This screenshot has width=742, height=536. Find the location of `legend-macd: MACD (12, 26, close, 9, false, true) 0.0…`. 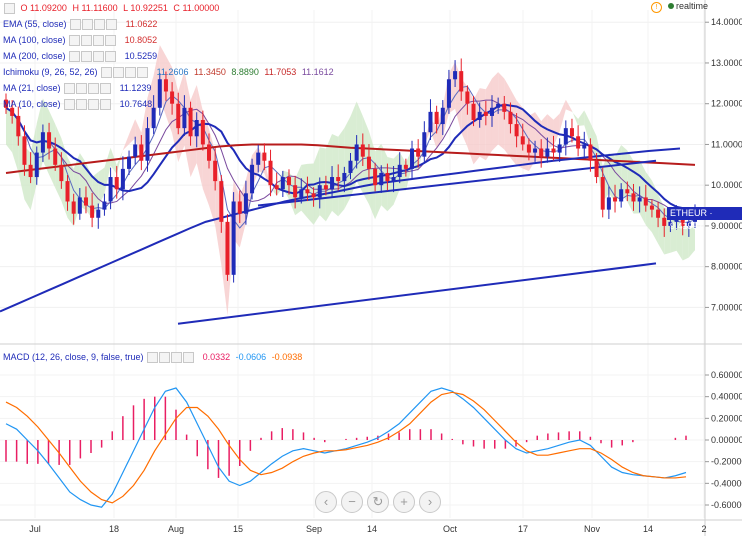

legend-macd: MACD (12, 26, close, 9, false, true) 0.0… is located at coordinates (153, 357).